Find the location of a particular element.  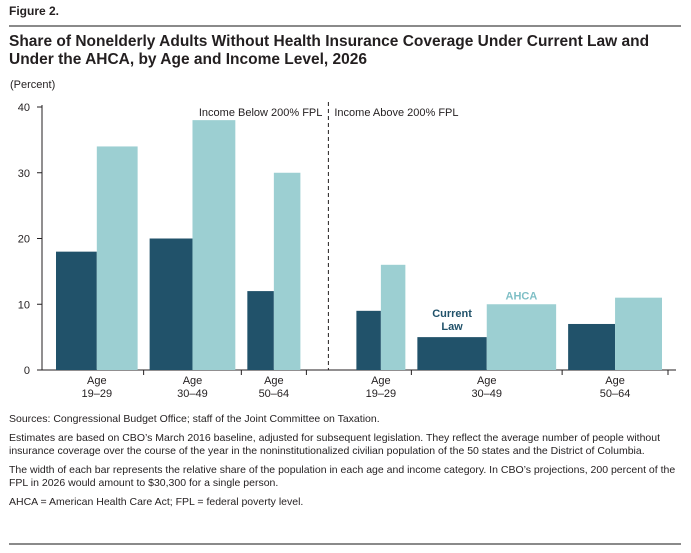

y-tick-label: 40 is located at coordinates (24, 108).